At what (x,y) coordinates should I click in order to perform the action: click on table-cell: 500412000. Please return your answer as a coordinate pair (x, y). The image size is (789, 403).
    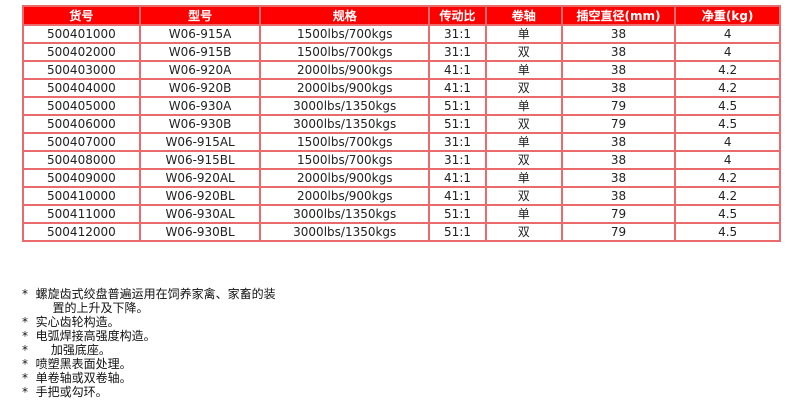
    Looking at the image, I should click on (81, 232).